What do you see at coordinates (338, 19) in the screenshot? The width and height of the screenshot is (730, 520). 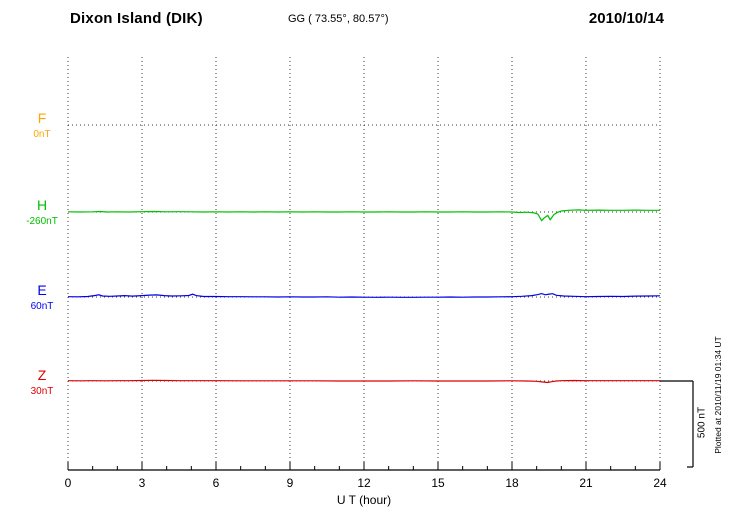 I see `geographic-coords: GG ( 73.55°, 80.57°)` at bounding box center [338, 19].